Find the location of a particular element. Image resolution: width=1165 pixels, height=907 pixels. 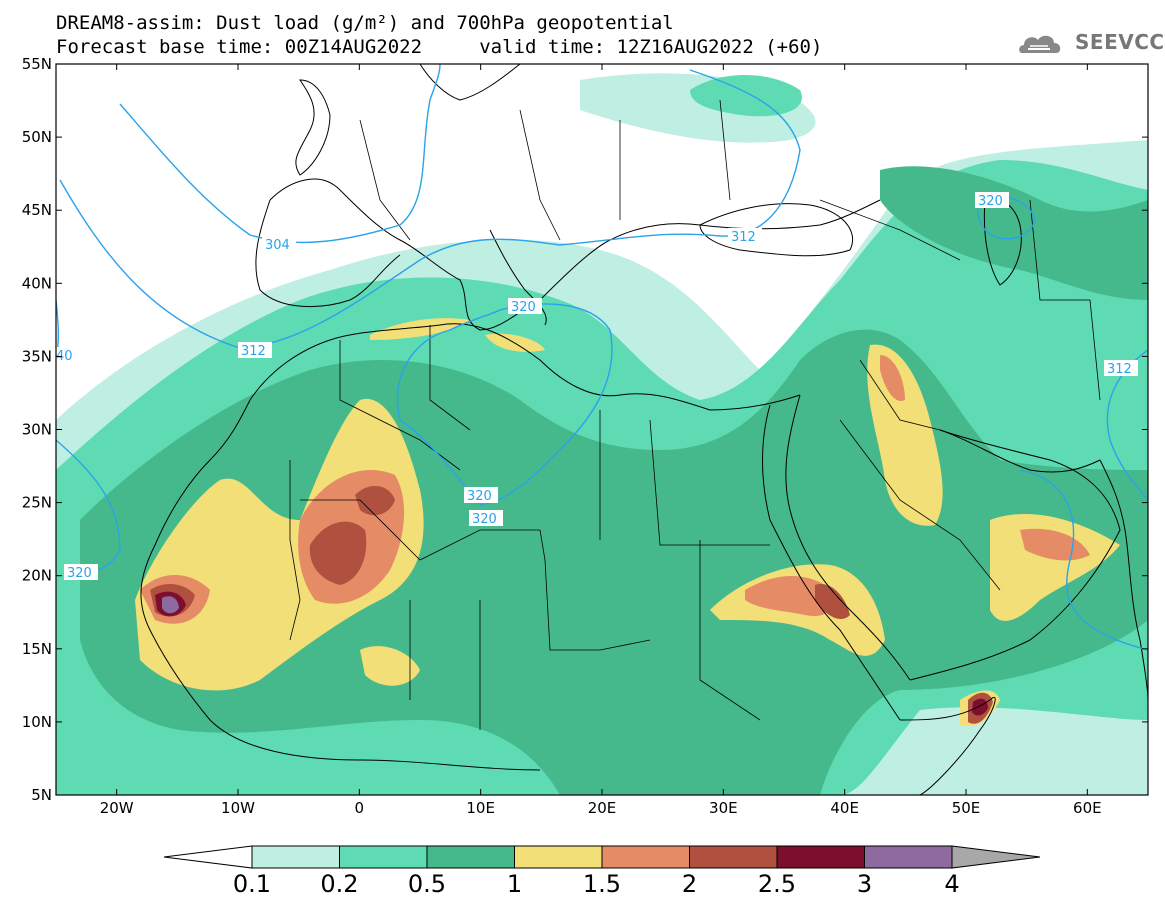

dust-level-0-5c is located at coordinates (1014, 233).